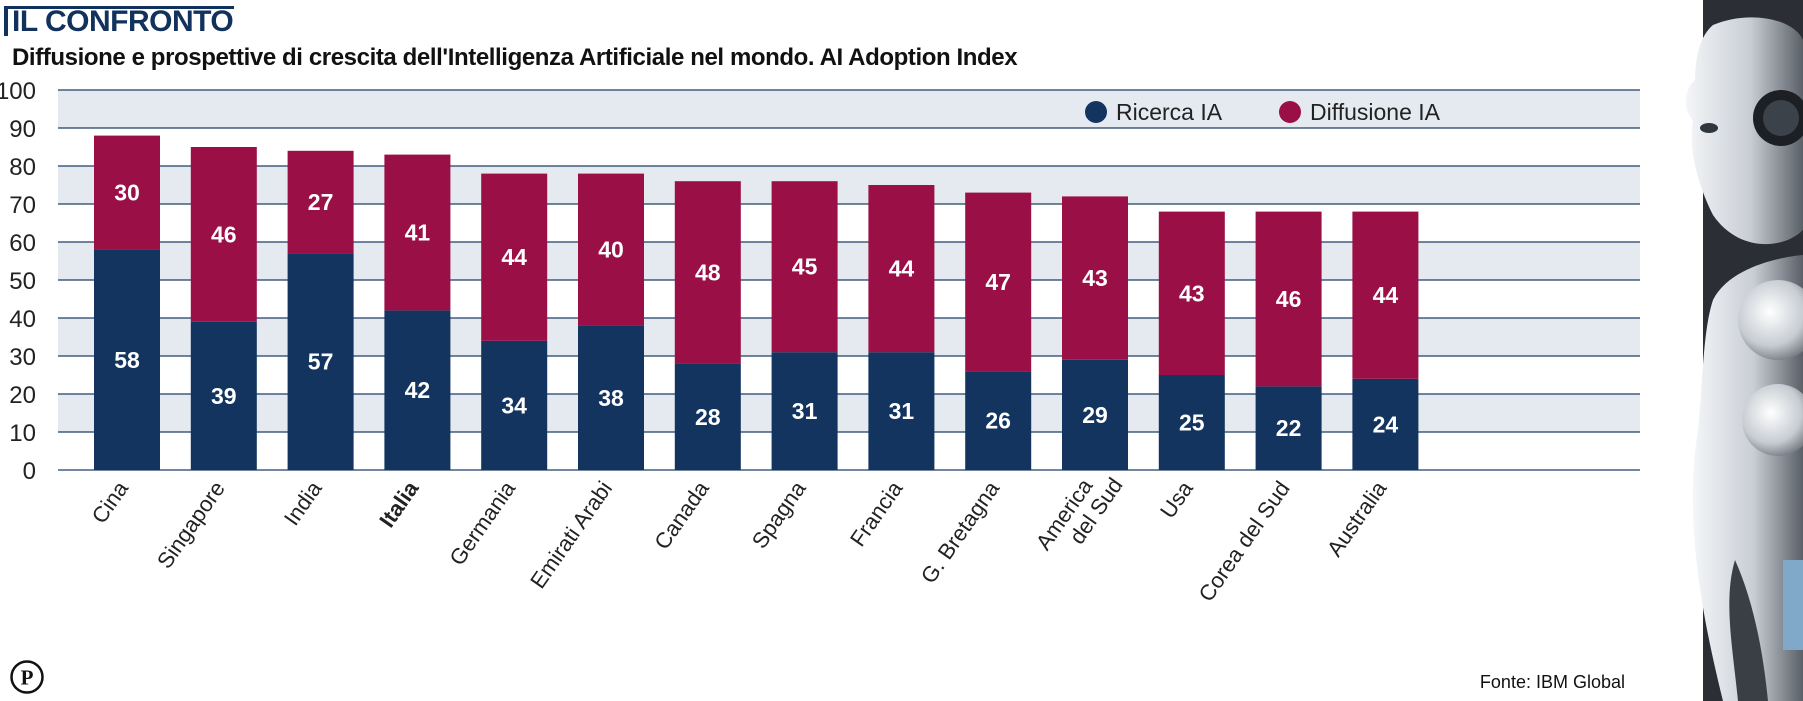 The width and height of the screenshot is (1803, 701). Describe the element at coordinates (22, 319) in the screenshot. I see `y-tick-label: 40` at that location.